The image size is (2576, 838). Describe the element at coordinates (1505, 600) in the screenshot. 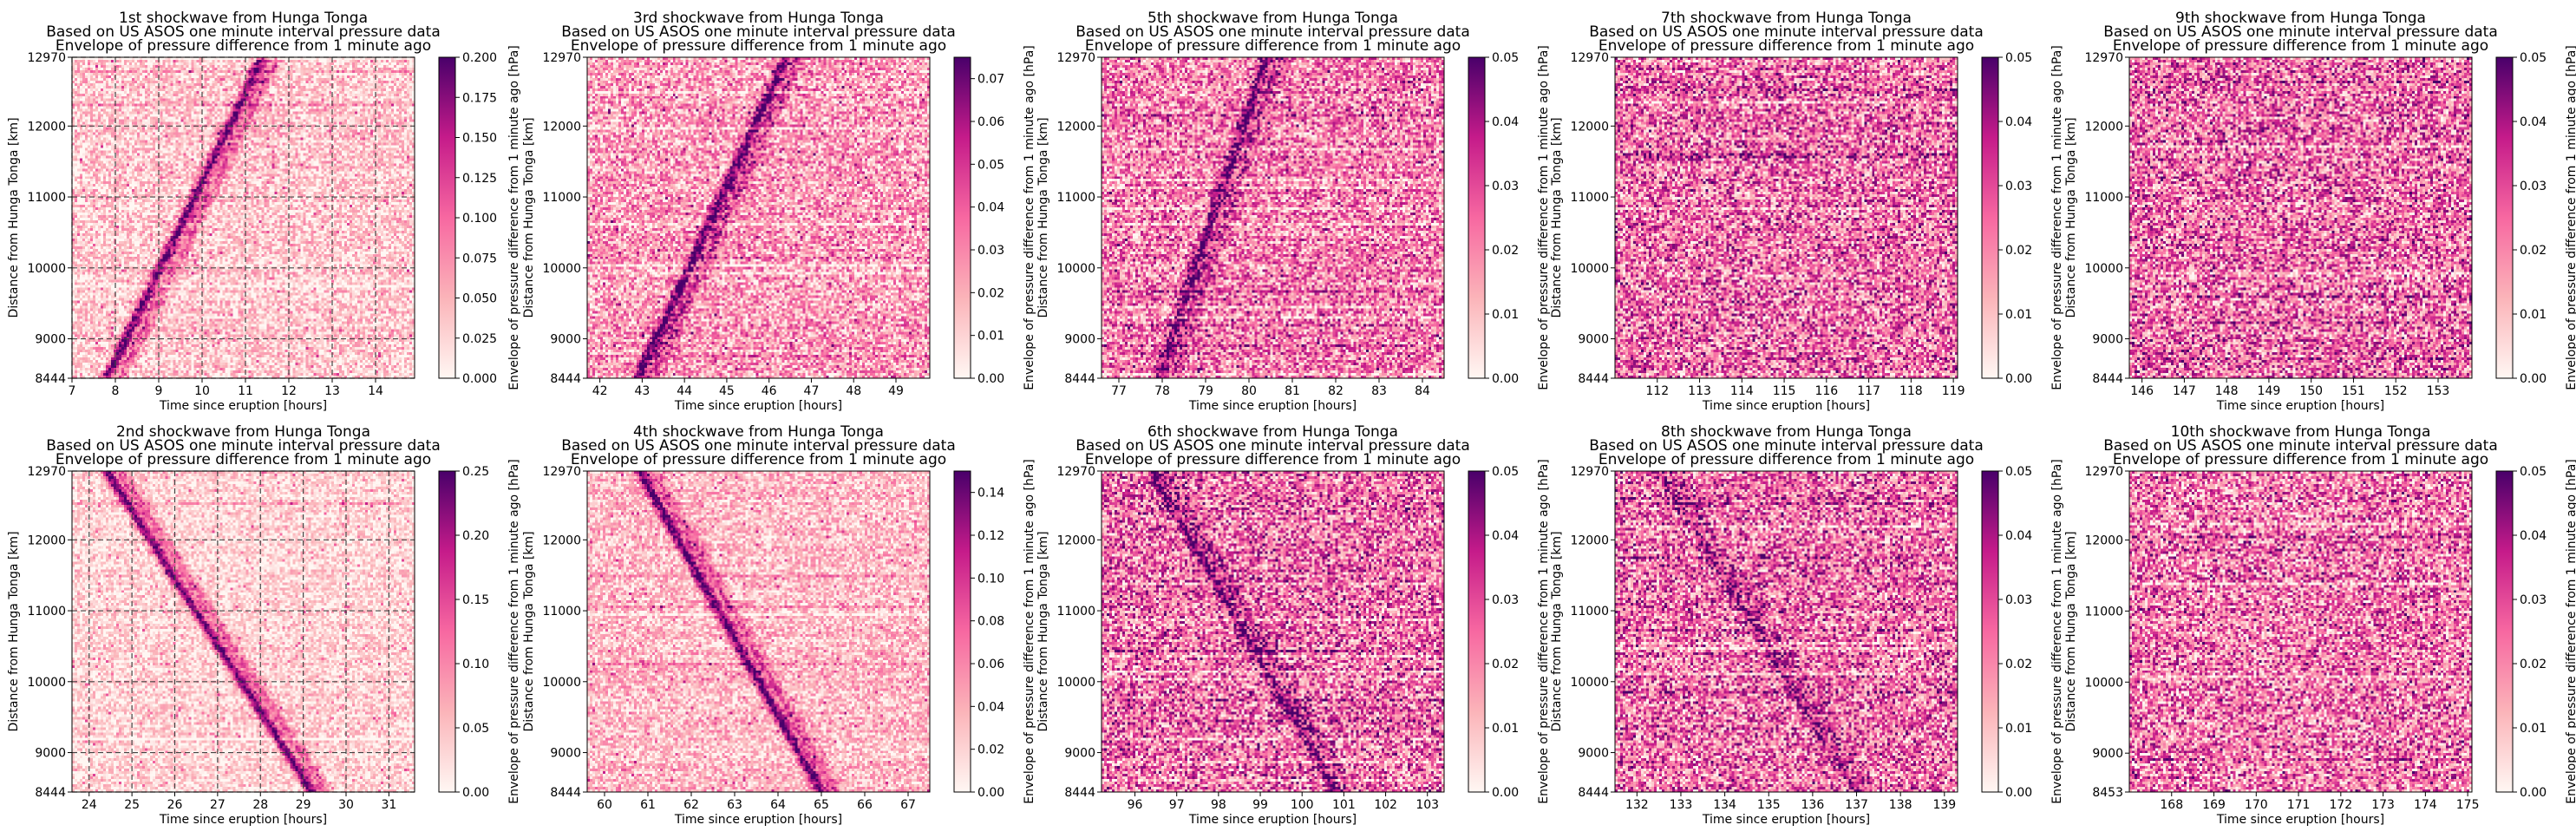

I see `colorbar-tick-label: 0.03` at that location.